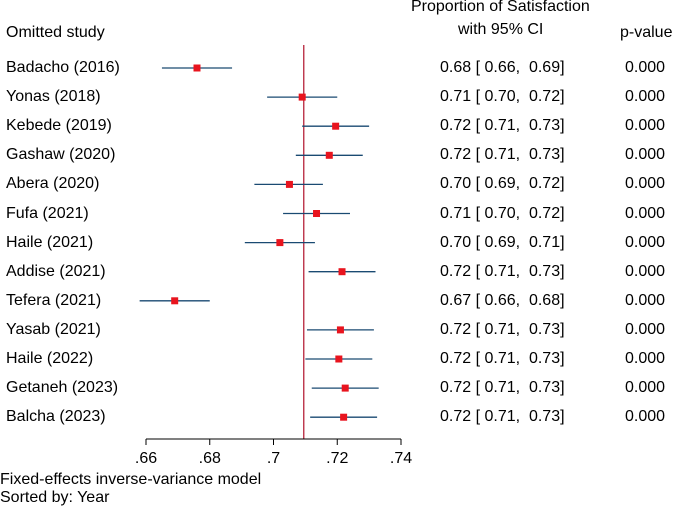 Image resolution: width=685 pixels, height=508 pixels. I want to click on study-label: Haile (2022), so click(50, 358).